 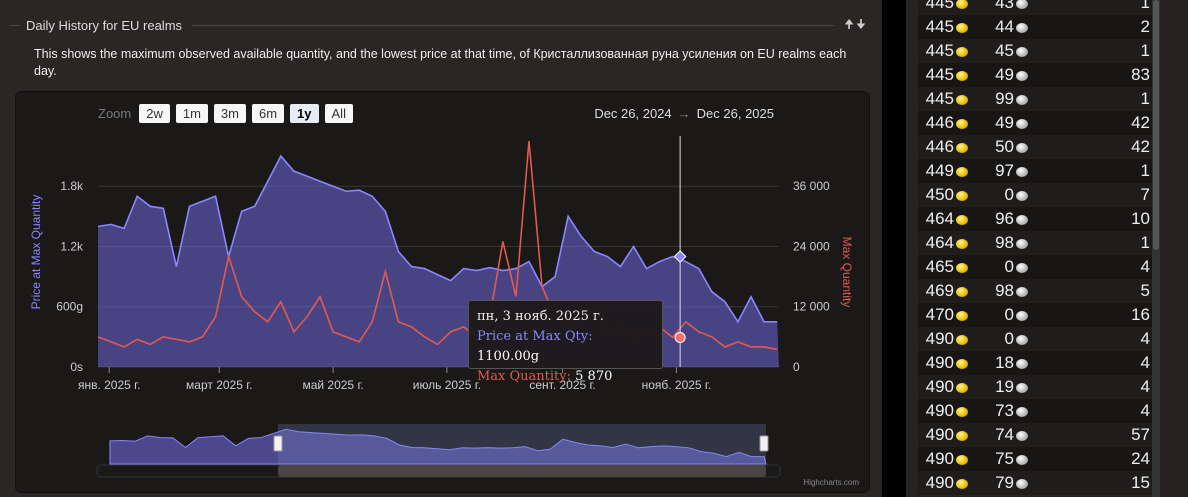 What do you see at coordinates (219, 385) in the screenshot?
I see `x-tick-label: март 2025 г.` at bounding box center [219, 385].